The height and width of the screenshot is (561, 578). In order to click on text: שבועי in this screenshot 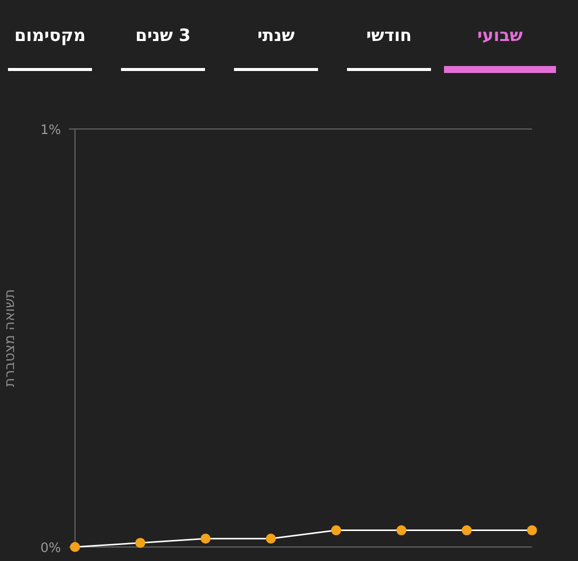, I will do `click(500, 36)`.